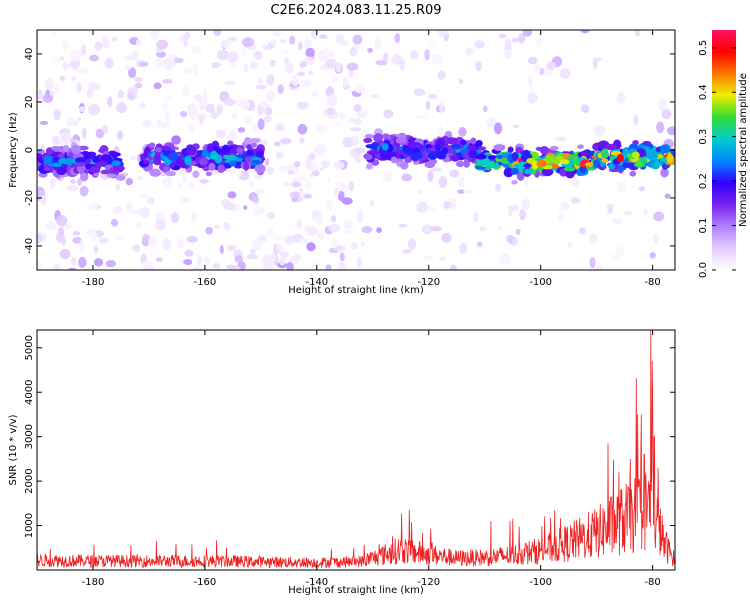  Describe the element at coordinates (29, 102) in the screenshot. I see `y-tick-label: 20` at that location.